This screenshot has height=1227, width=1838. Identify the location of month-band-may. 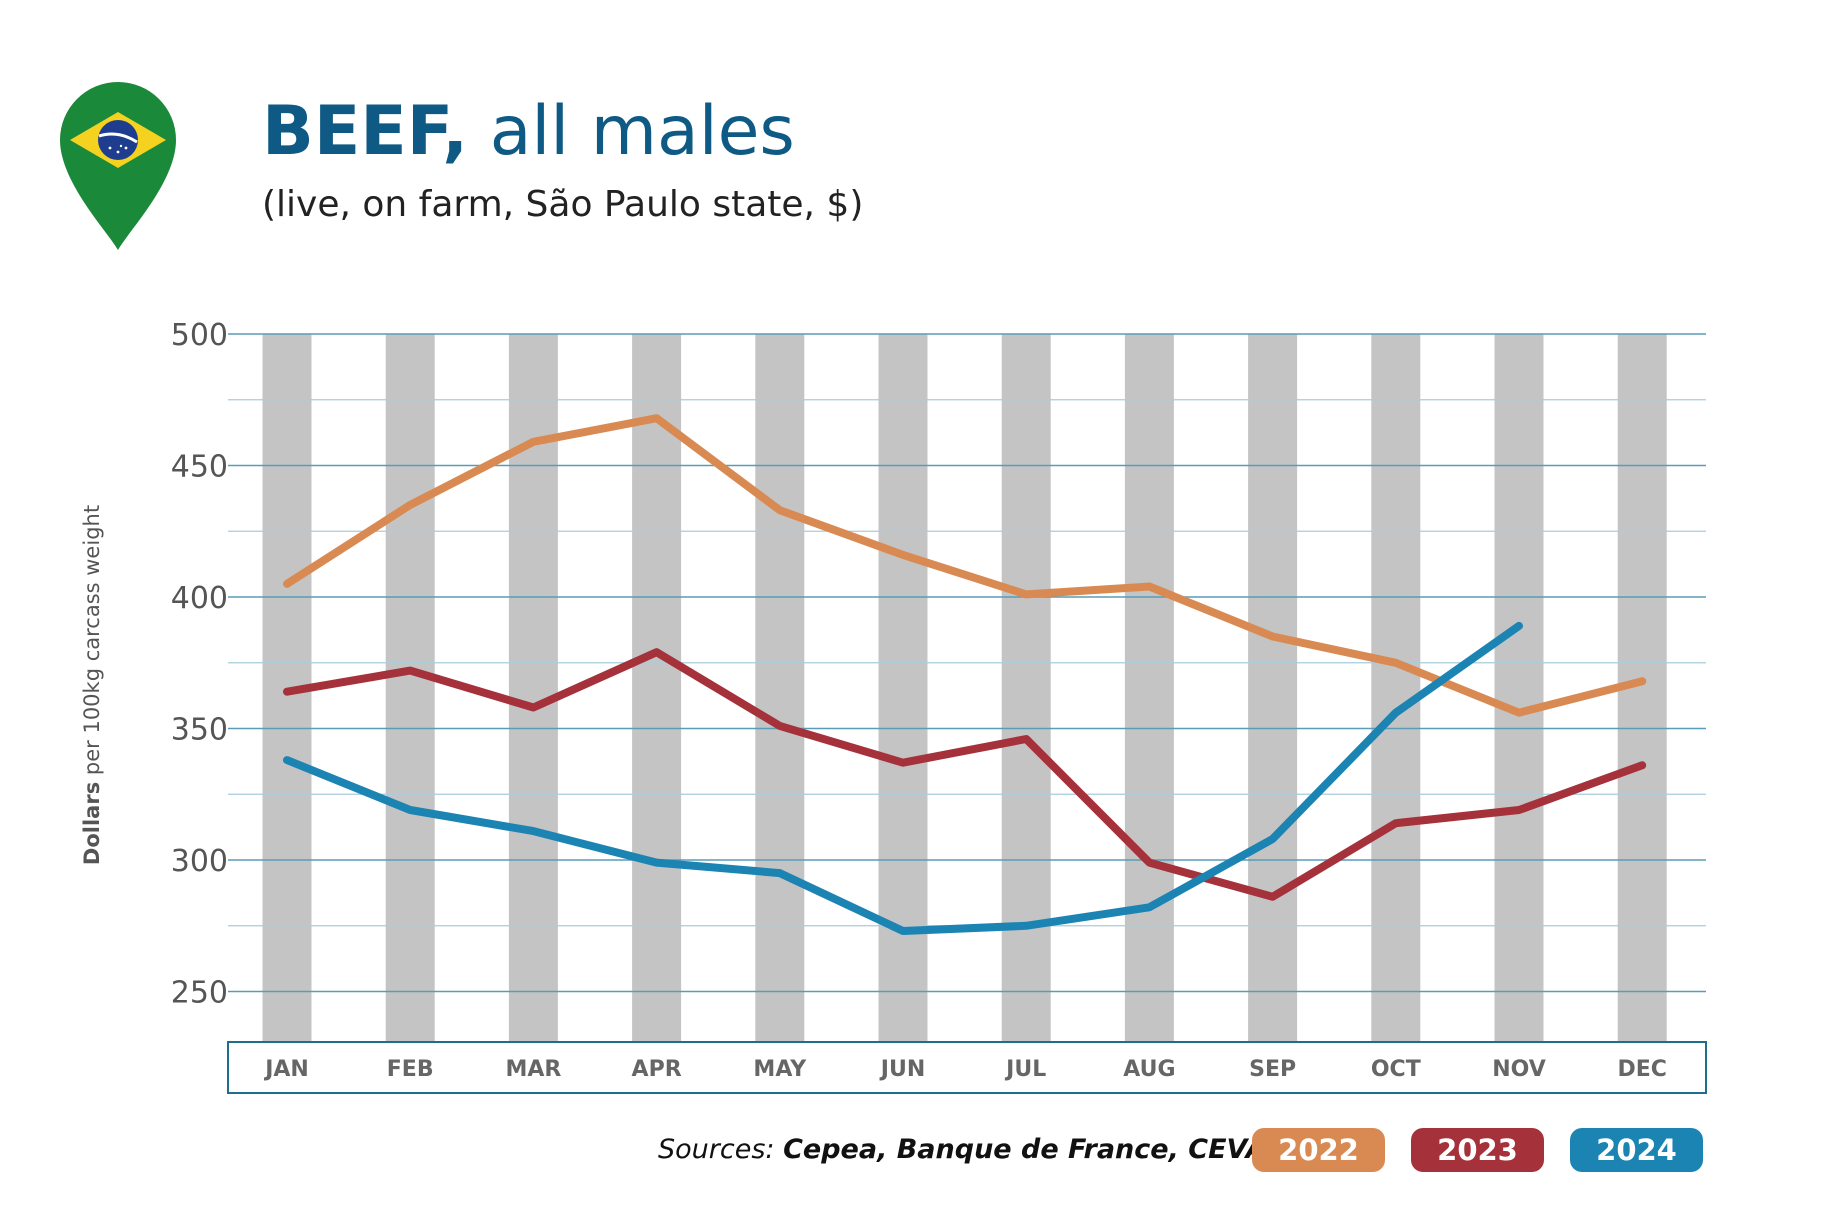
(780, 688).